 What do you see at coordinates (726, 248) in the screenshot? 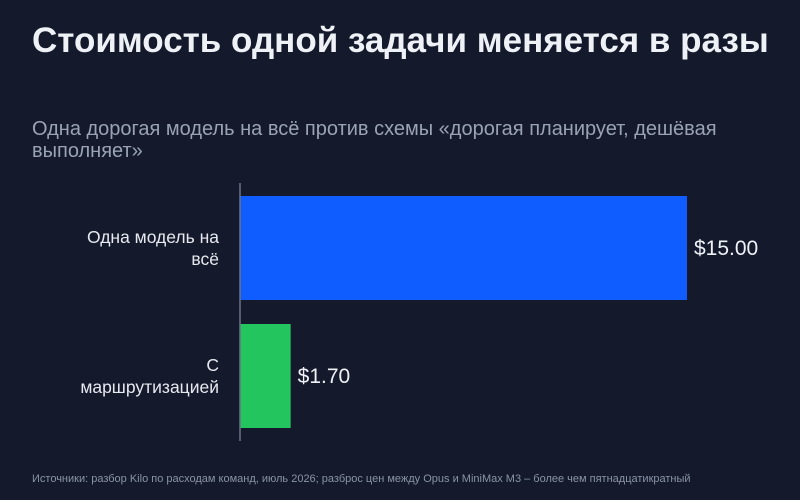
I see `bar-value-label-1: $15.00` at bounding box center [726, 248].